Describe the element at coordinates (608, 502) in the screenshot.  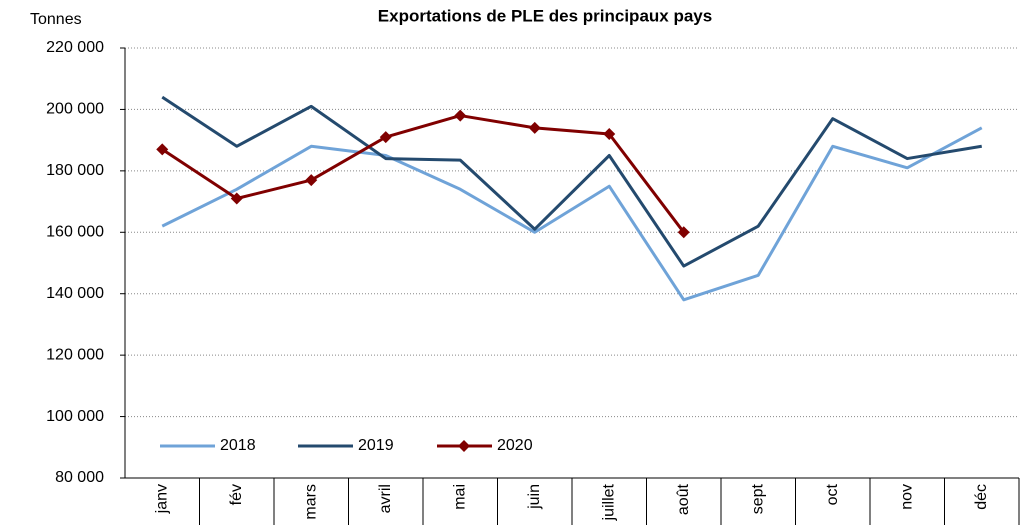
I see `x-tick-label: juillet` at that location.